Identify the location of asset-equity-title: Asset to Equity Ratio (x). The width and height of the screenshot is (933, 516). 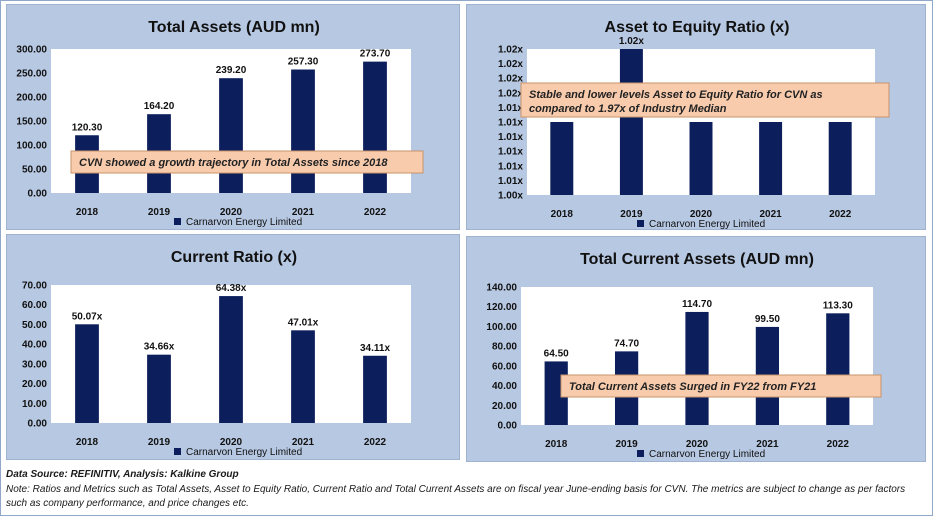
(697, 27).